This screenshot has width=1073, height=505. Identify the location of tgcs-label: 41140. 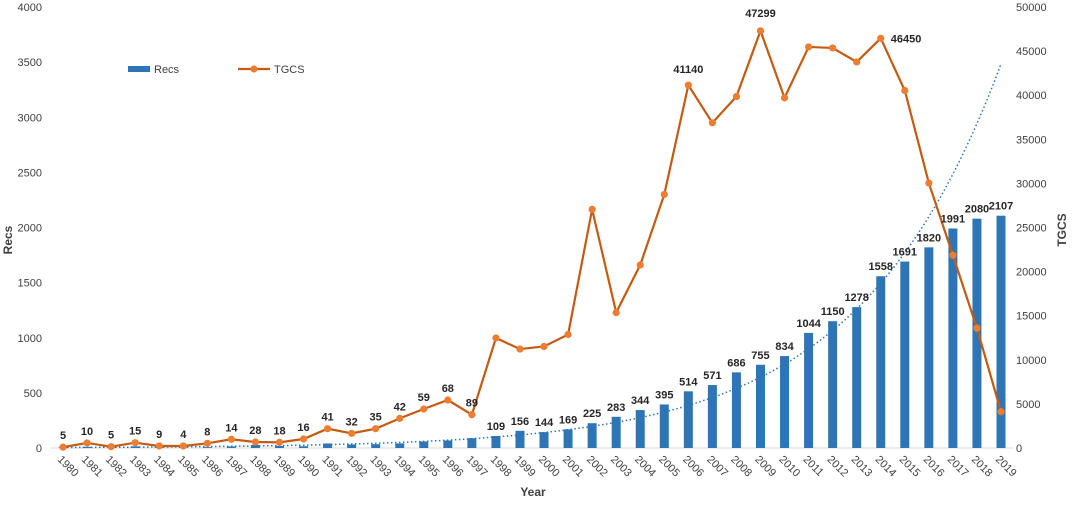
(688, 70).